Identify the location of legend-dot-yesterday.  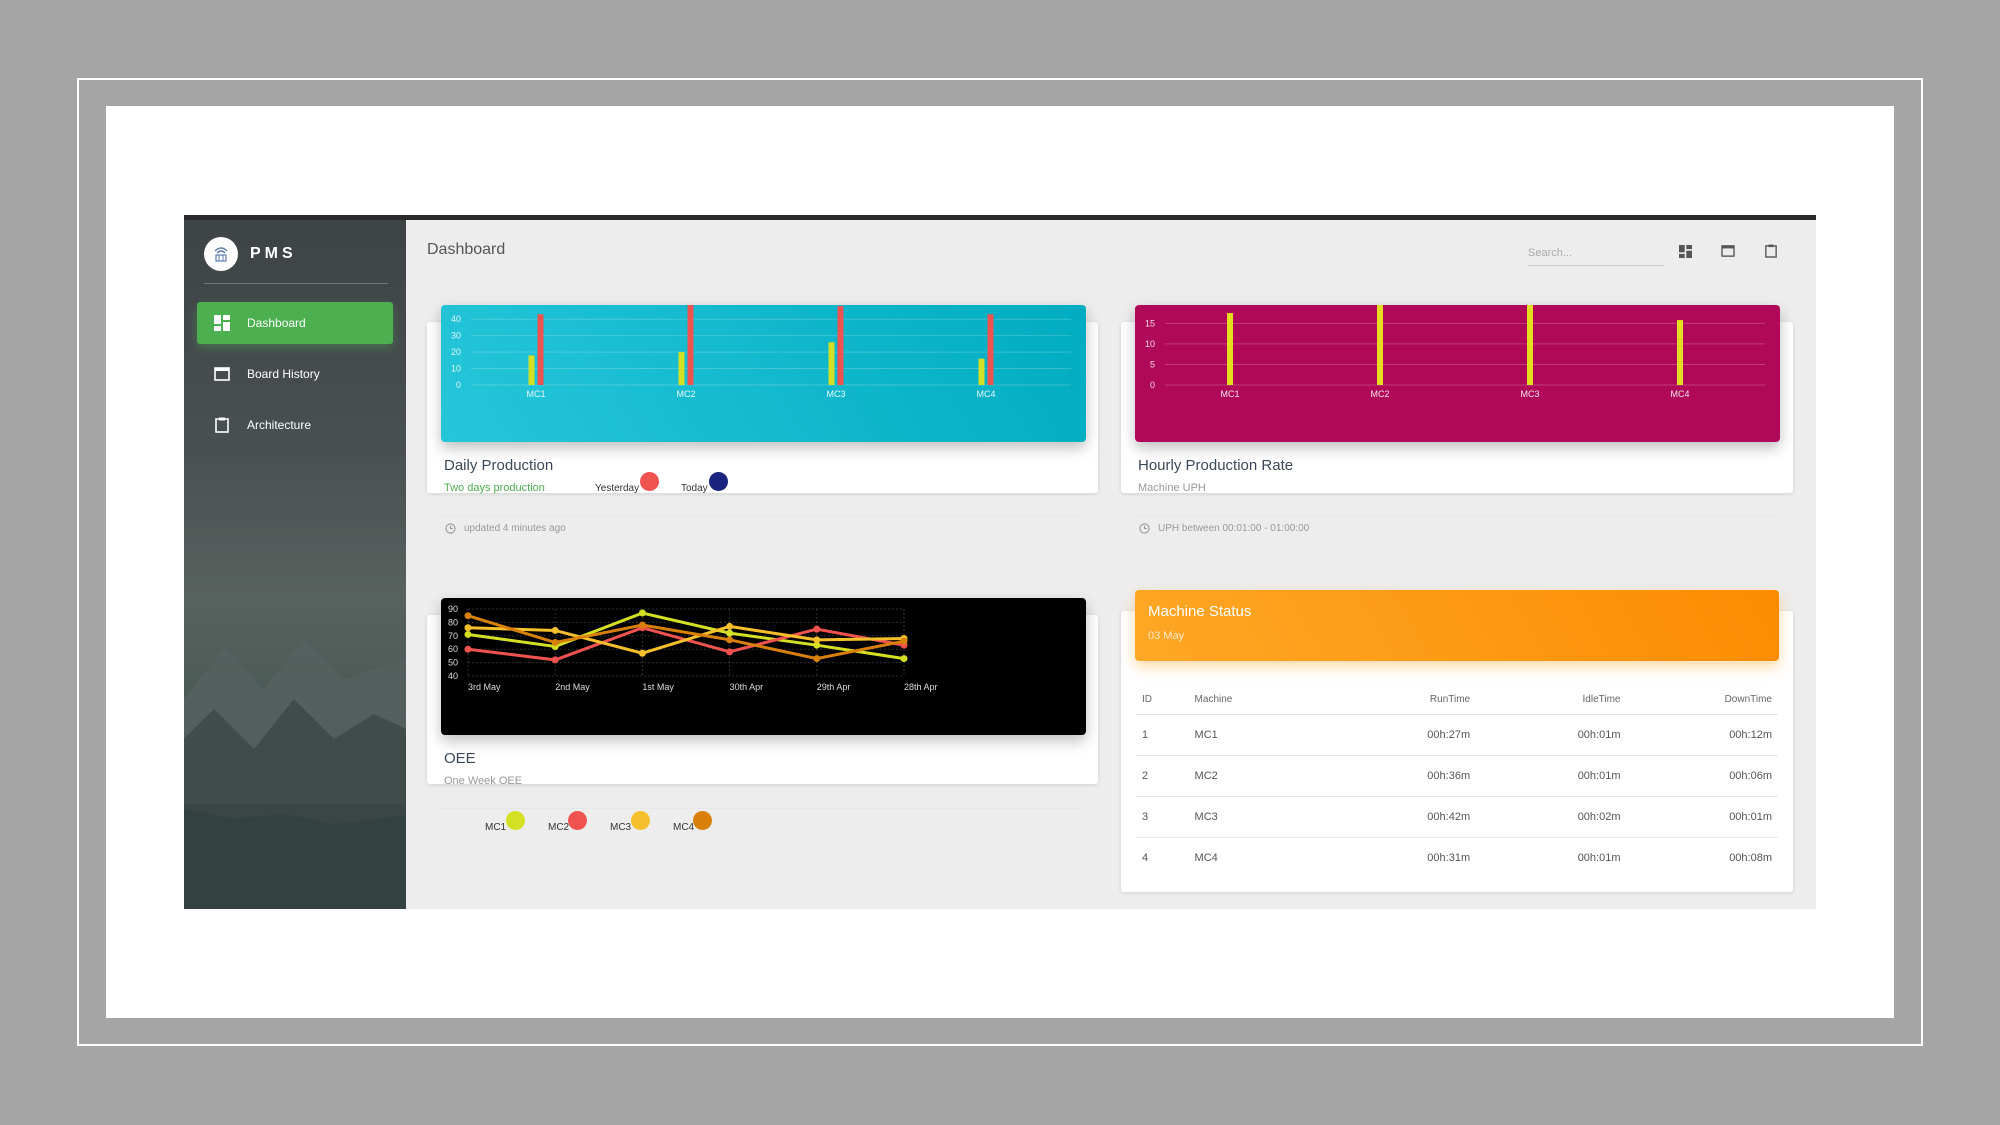
(649, 481).